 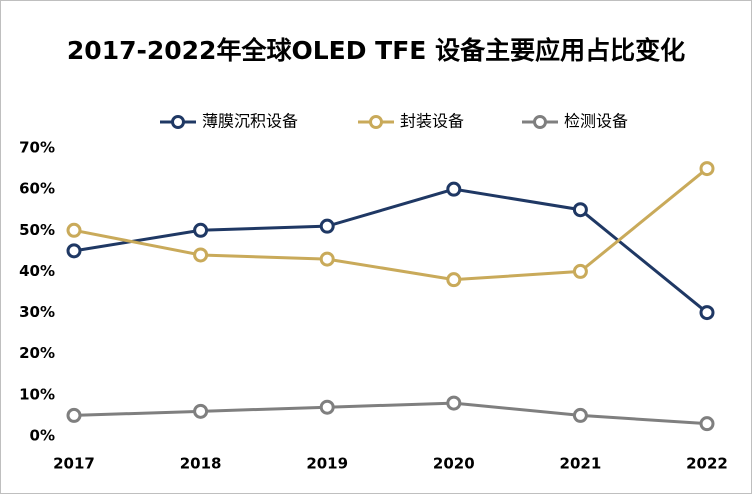 What do you see at coordinates (581, 464) in the screenshot?
I see `x-tick-label: 2021` at bounding box center [581, 464].